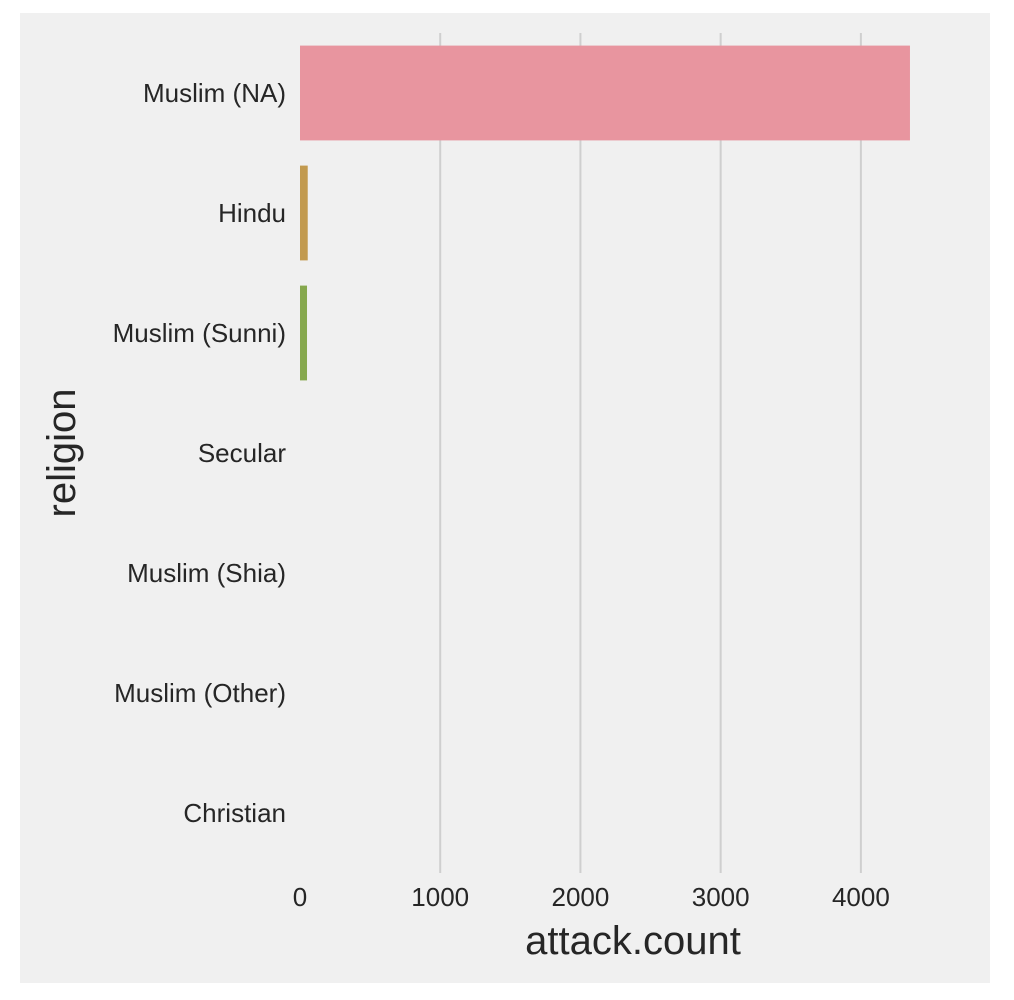 The width and height of the screenshot is (1014, 1000). What do you see at coordinates (234, 813) in the screenshot?
I see `y-tick-label: Christian` at bounding box center [234, 813].